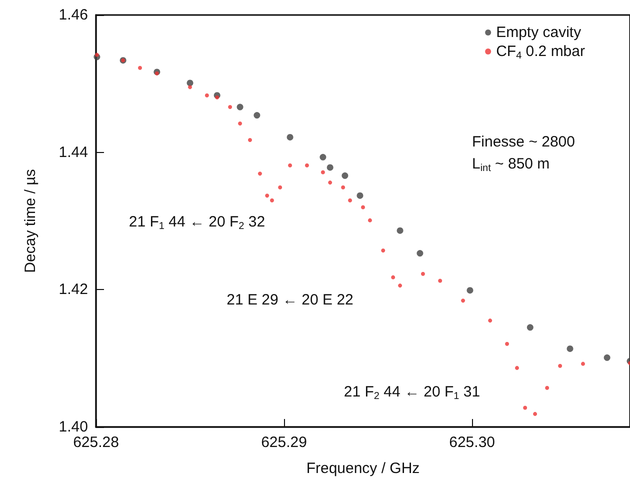 The width and height of the screenshot is (630, 482). Describe the element at coordinates (523, 142) in the screenshot. I see `annotation: Finesse ~ 2800` at that location.